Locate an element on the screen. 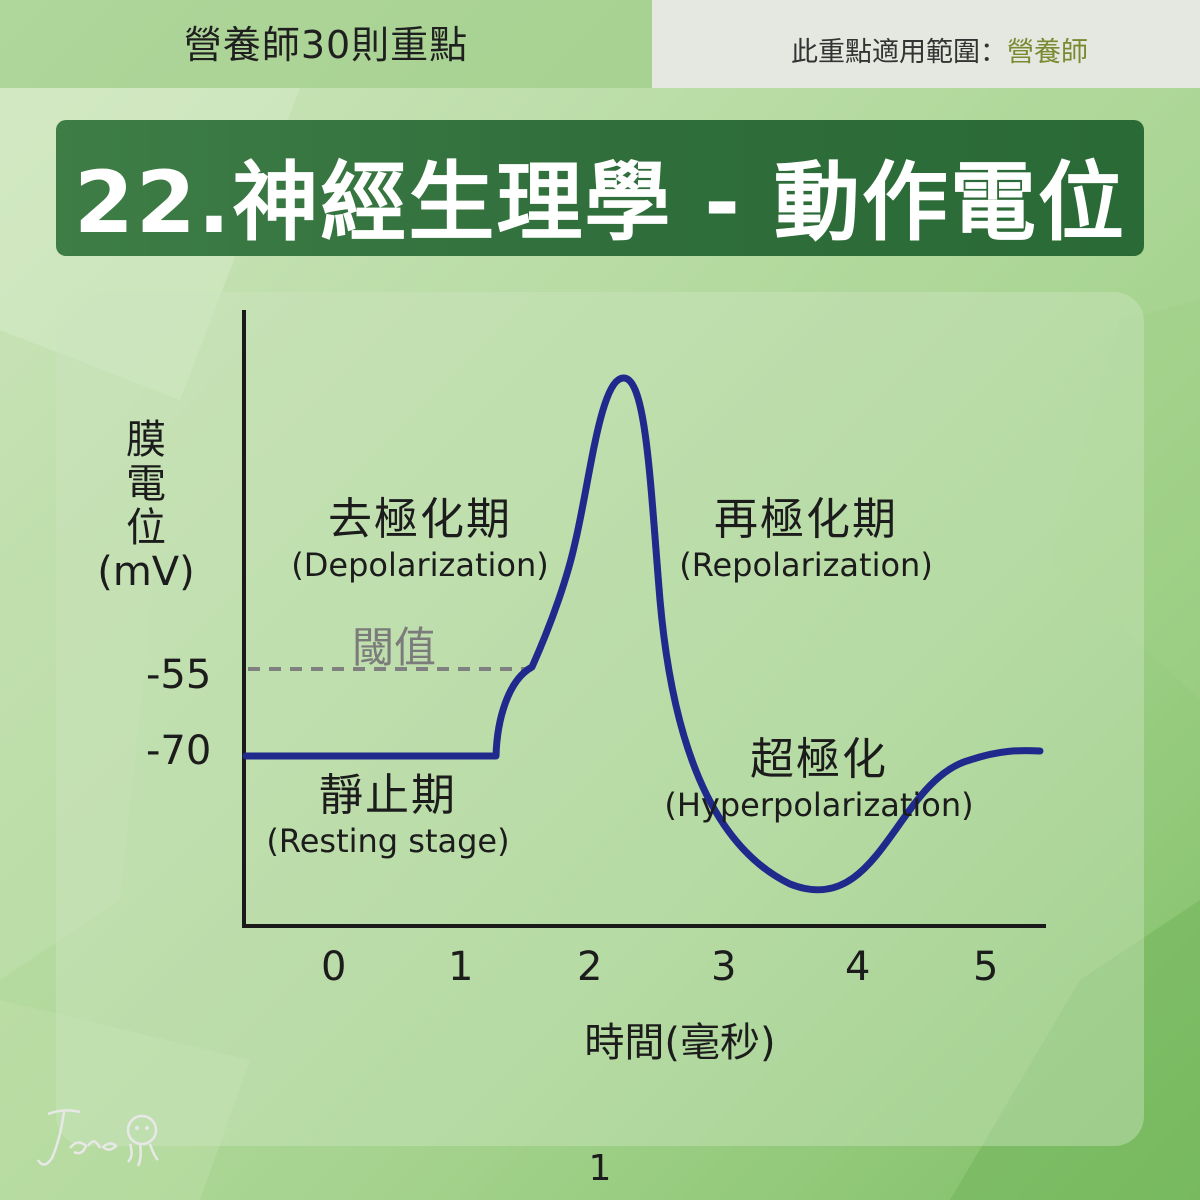 Image resolution: width=1200 pixels, height=1200 pixels. hyperpolarization-phase-label: 超極化 (Hyperpolarization) is located at coordinates (819, 779).